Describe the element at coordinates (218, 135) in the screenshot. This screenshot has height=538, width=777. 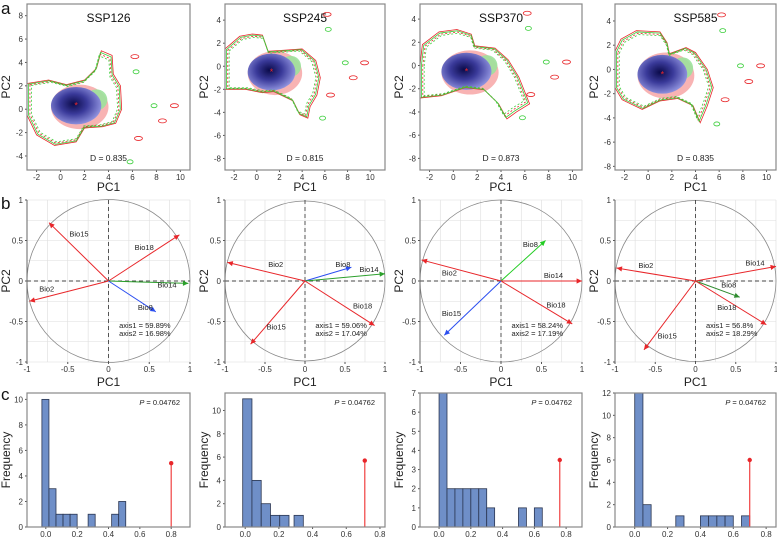
I see `y-tick-label: -6` at that location.